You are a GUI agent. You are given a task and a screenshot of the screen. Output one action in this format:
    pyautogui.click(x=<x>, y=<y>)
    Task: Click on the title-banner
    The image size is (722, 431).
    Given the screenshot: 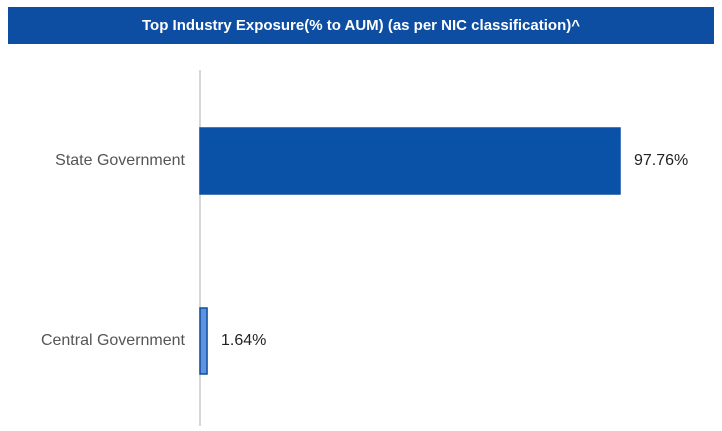 What is the action you would take?
    pyautogui.click(x=361, y=25)
    